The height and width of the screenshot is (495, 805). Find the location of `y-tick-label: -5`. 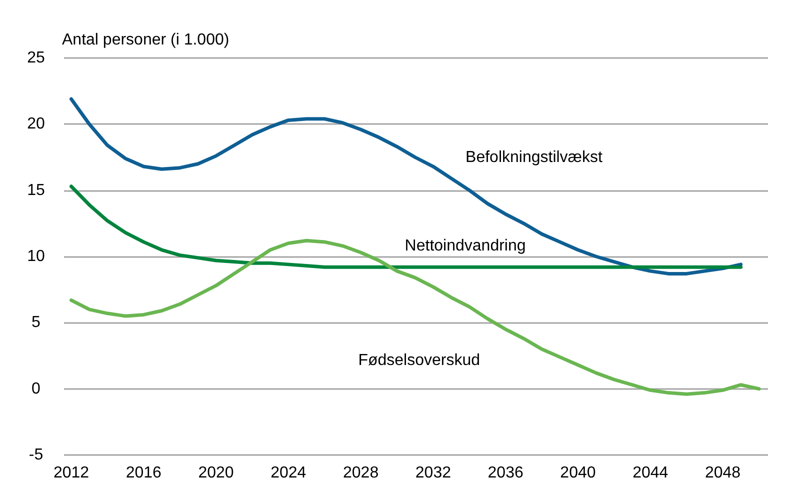

y-tick-label: -5 is located at coordinates (36, 455).